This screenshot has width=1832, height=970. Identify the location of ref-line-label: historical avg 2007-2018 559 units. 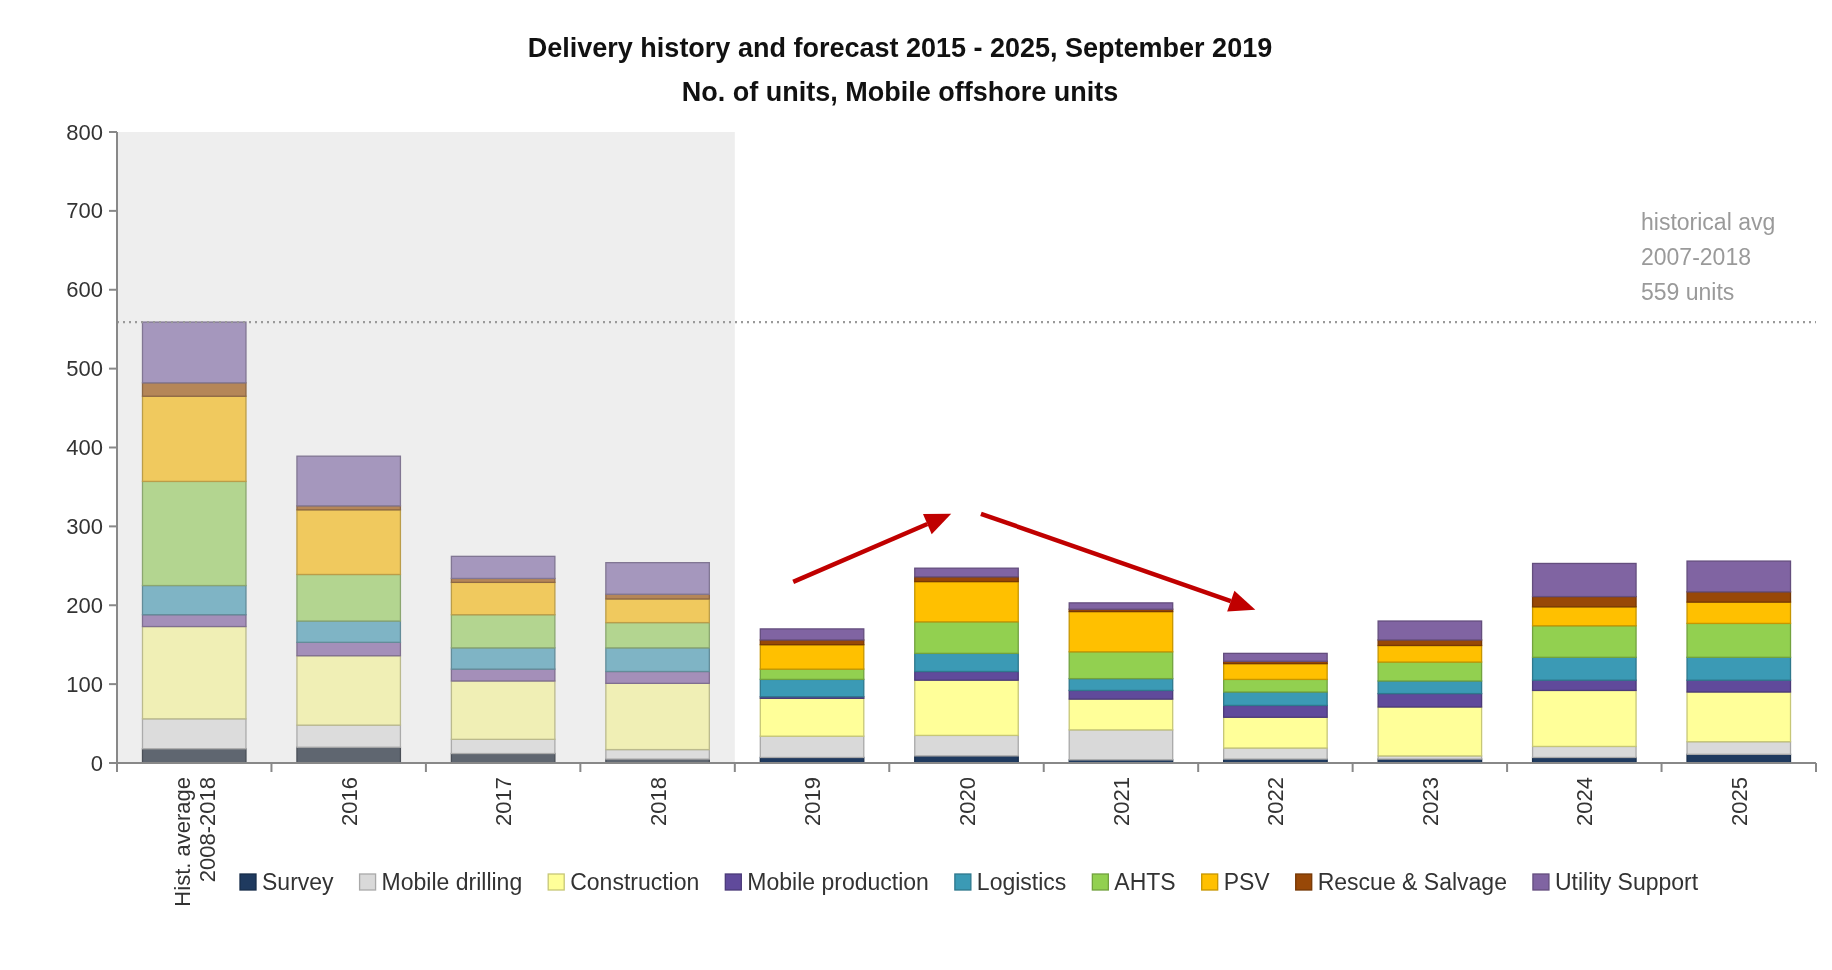
(1708, 257).